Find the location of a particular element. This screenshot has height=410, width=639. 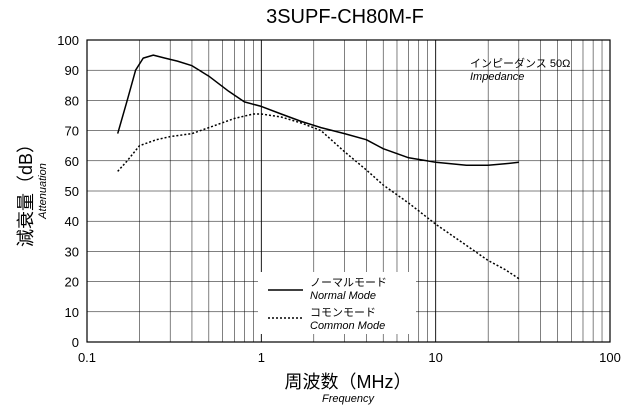

legend-label-normal: ノーマルモード is located at coordinates (348, 283).